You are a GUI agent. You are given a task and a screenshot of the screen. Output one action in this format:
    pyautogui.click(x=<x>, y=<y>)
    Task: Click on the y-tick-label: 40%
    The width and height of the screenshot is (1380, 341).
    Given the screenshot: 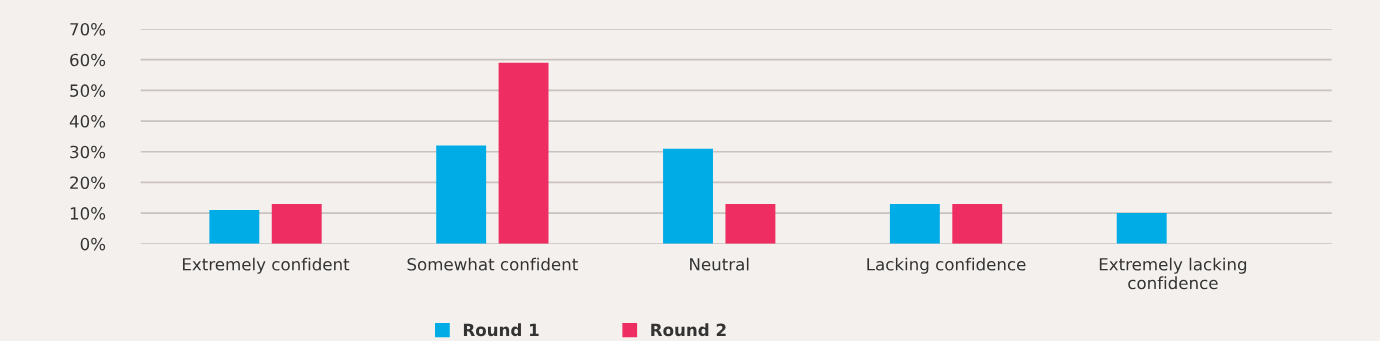 What is the action you would take?
    pyautogui.click(x=87, y=121)
    